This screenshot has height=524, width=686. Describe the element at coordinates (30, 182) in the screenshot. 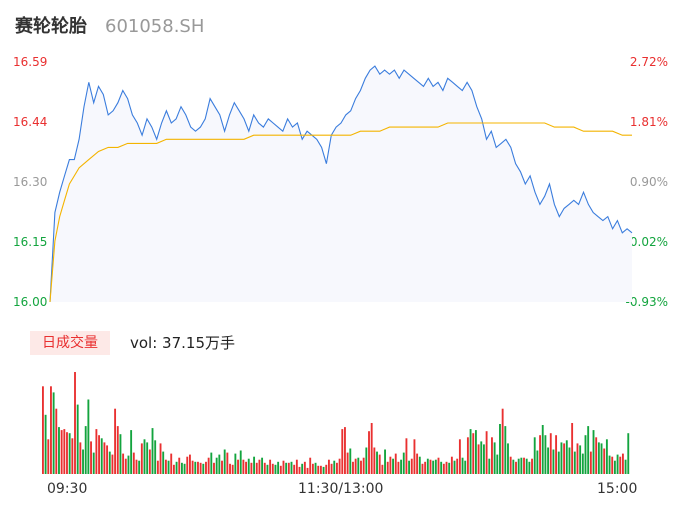

I see `price-tick-label: 16.30` at that location.